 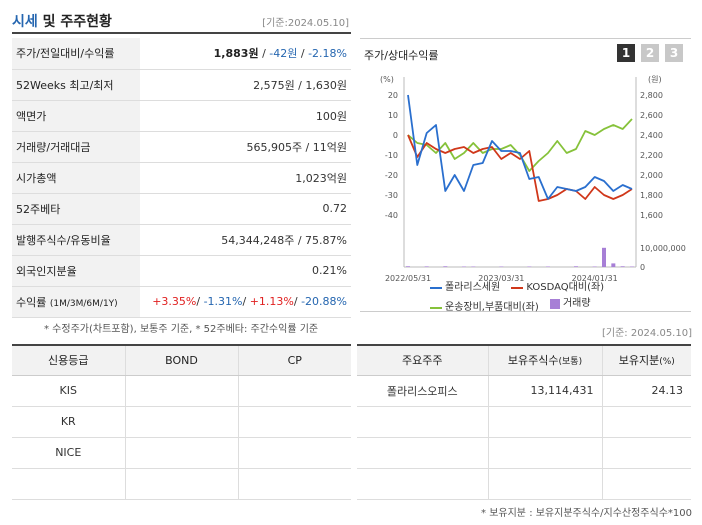 I want to click on left-axis-tick: 20, so click(x=393, y=95).